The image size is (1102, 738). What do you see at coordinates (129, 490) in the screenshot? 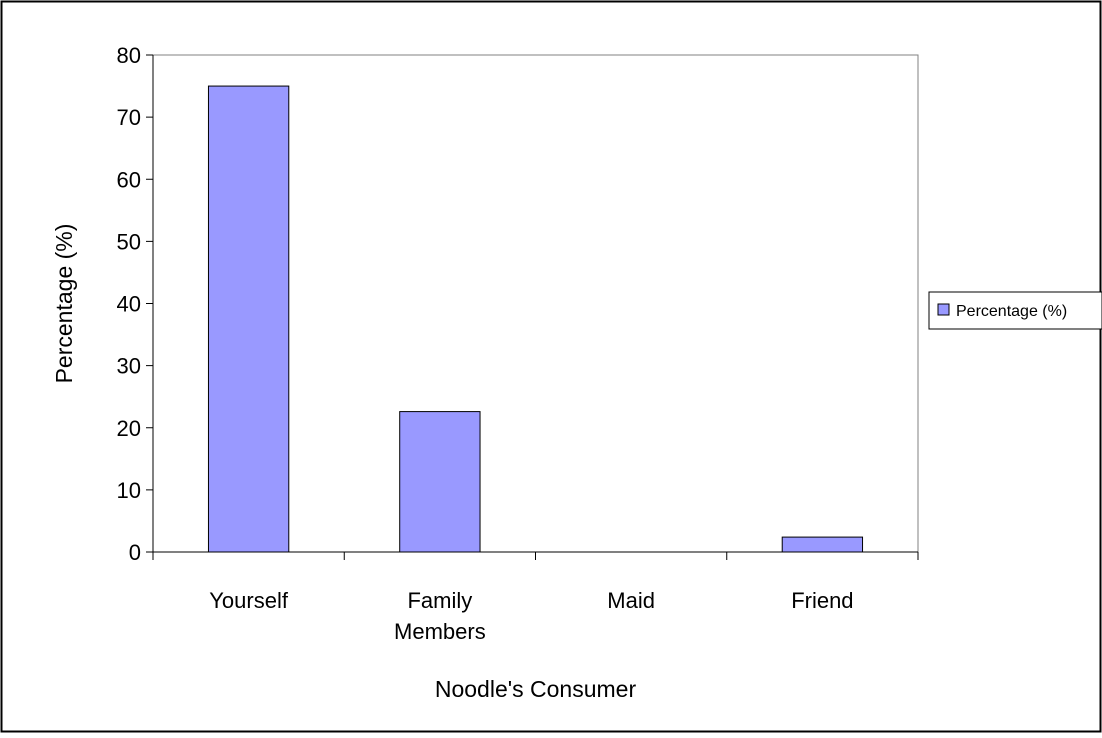
I see `y-tick-label-1: 10` at bounding box center [129, 490].